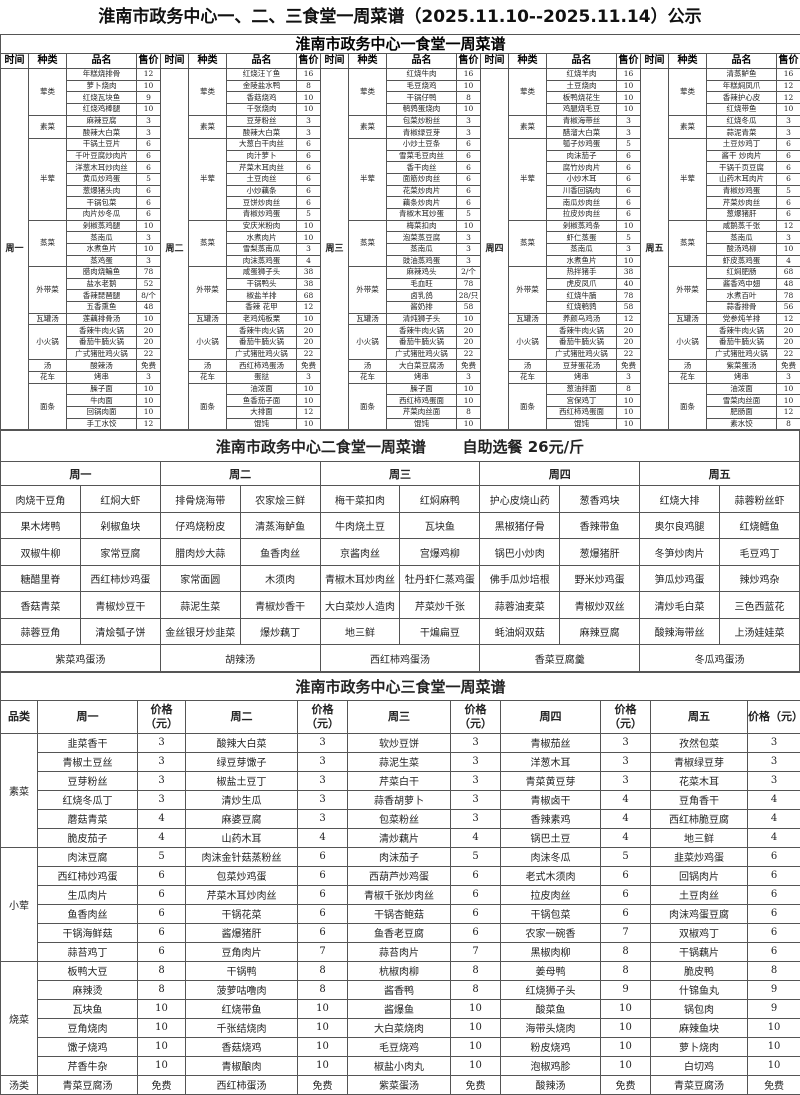 The height and width of the screenshot is (1095, 800). I want to click on dish-name: 烤串, so click(101, 377).